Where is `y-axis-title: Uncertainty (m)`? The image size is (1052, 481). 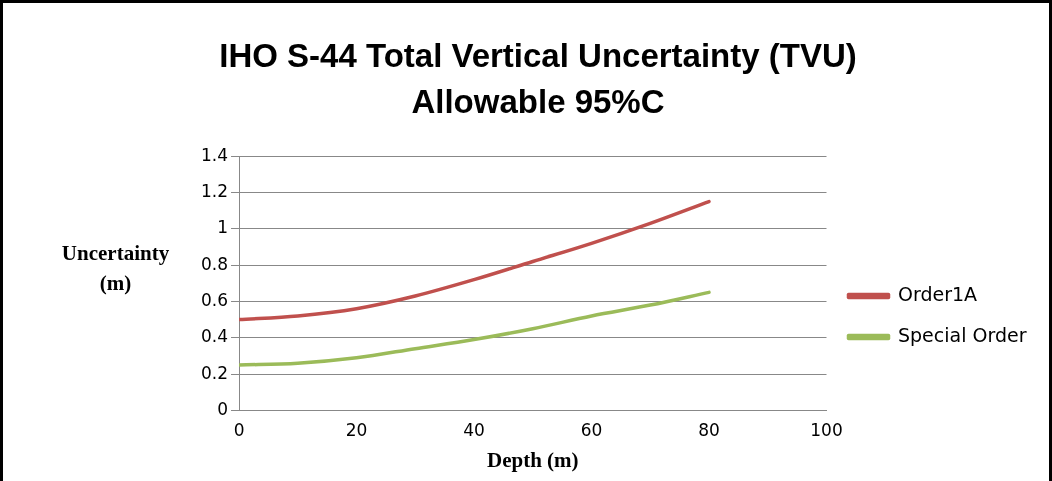
y-axis-title: Uncertainty (m) is located at coordinates (115, 268).